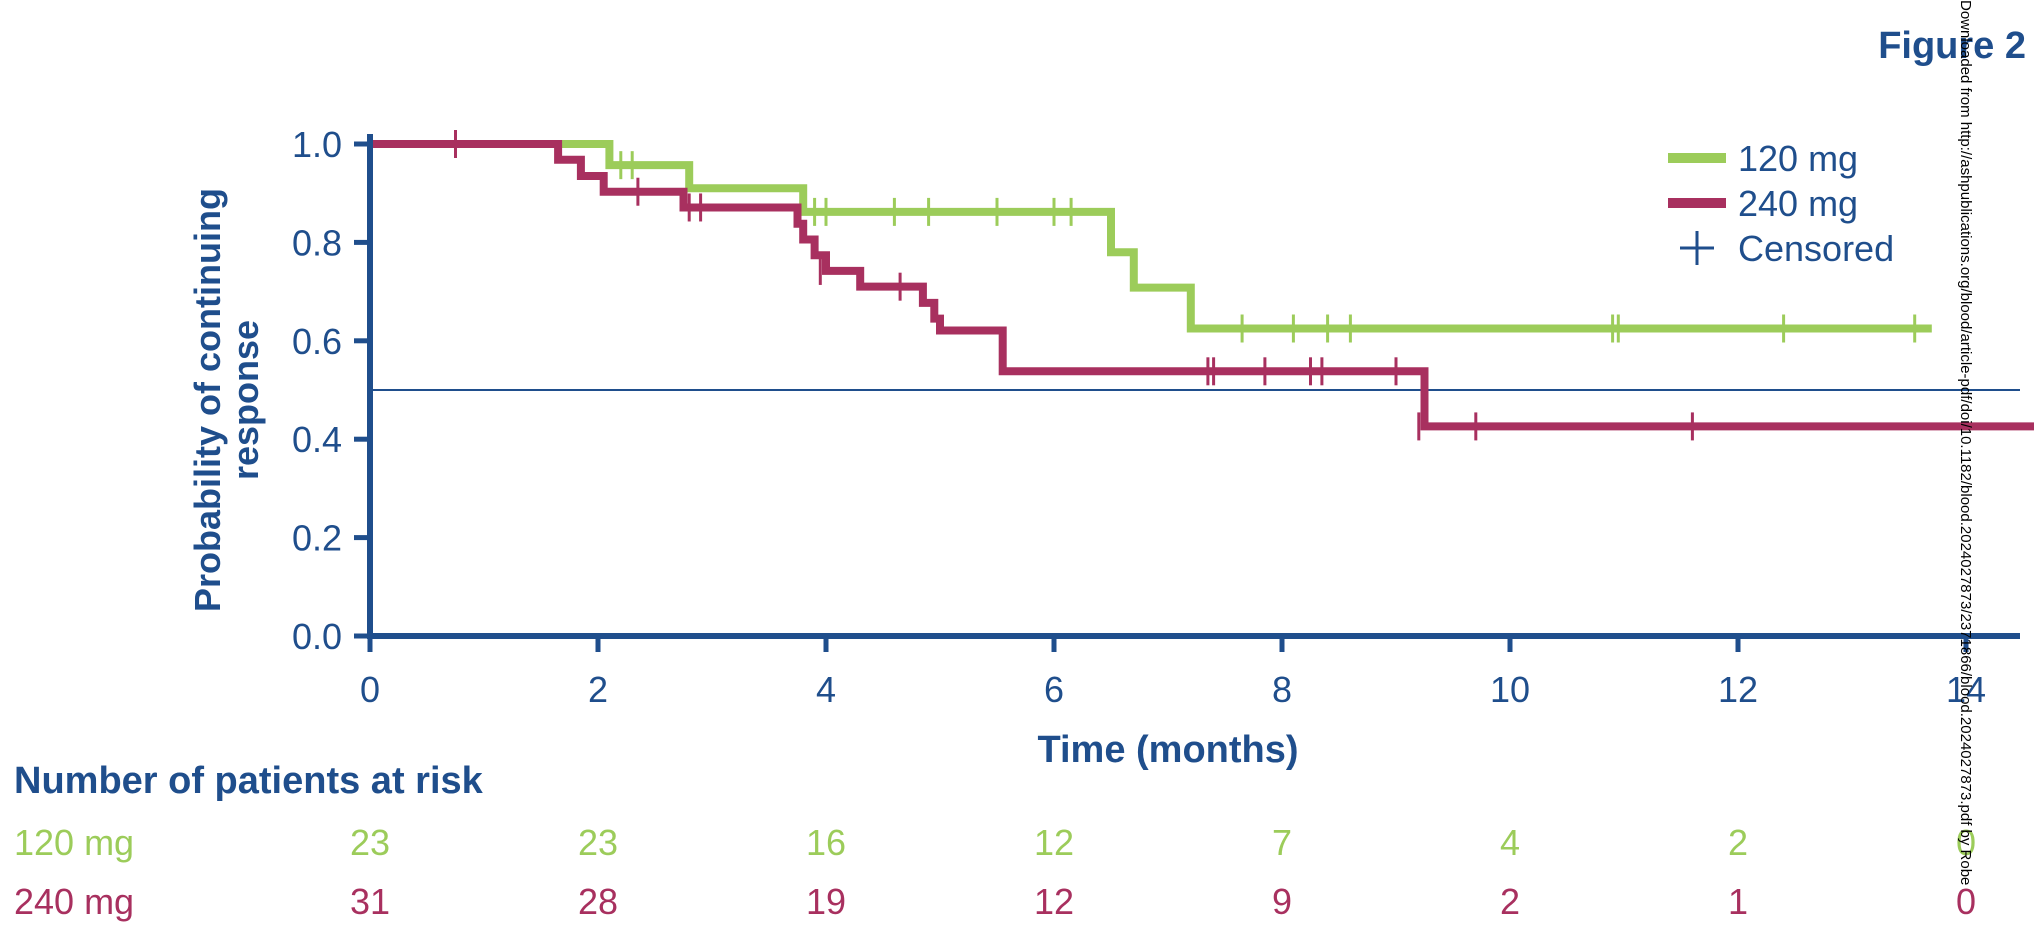 This screenshot has width=2034, height=946. I want to click on x-tick-label: 10, so click(1510, 689).